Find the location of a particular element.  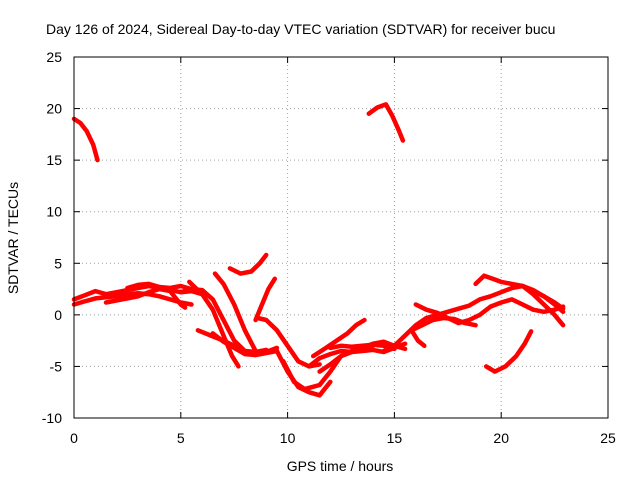

series-line-s06 is located at coordinates (159, 286).